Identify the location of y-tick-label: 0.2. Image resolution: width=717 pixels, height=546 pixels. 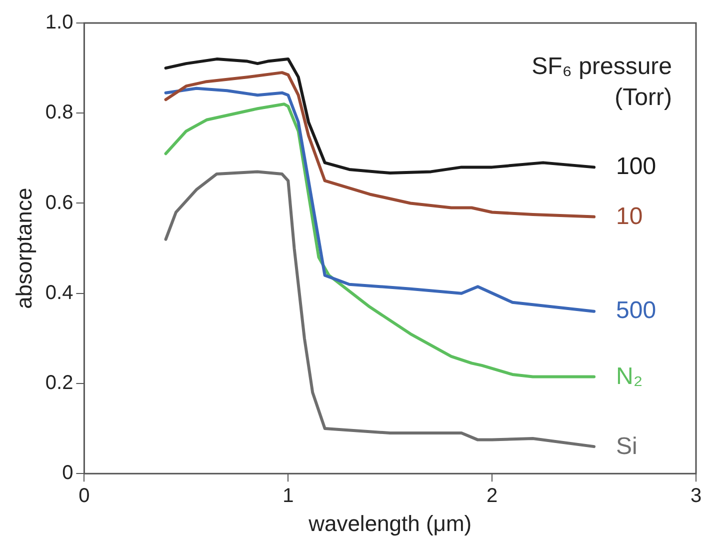
(59, 383).